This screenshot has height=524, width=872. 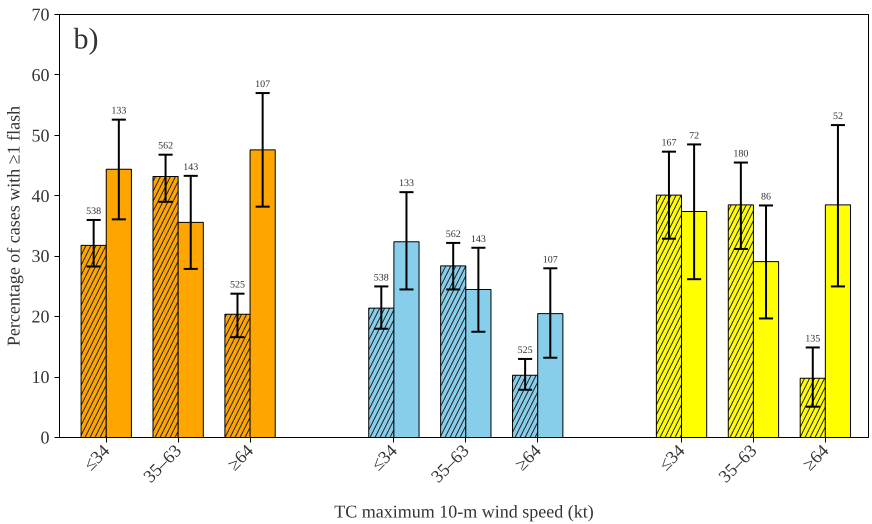 What do you see at coordinates (41, 196) in the screenshot?
I see `y-tick-label: 40` at bounding box center [41, 196].